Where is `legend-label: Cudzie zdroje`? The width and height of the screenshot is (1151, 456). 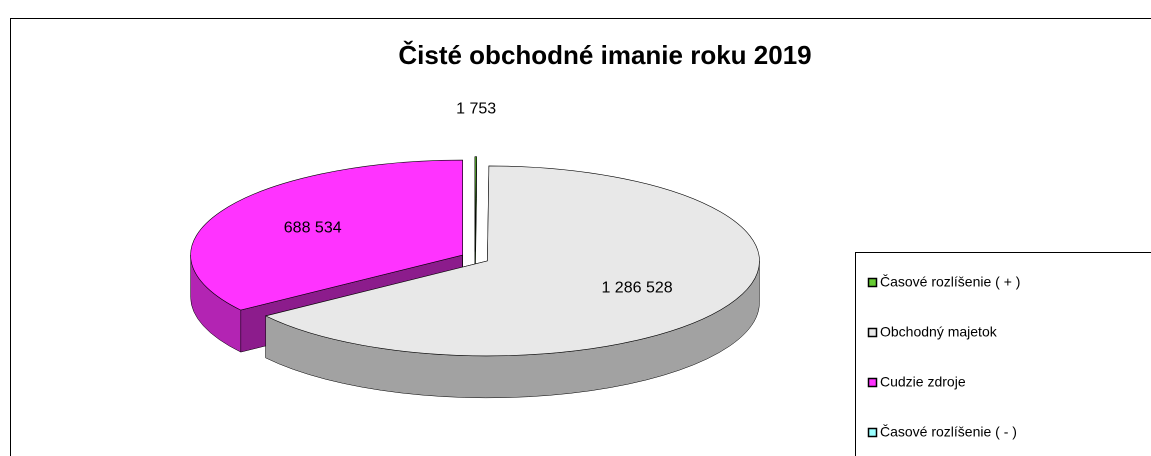
legend-label: Cudzie zdroje is located at coordinates (923, 382).